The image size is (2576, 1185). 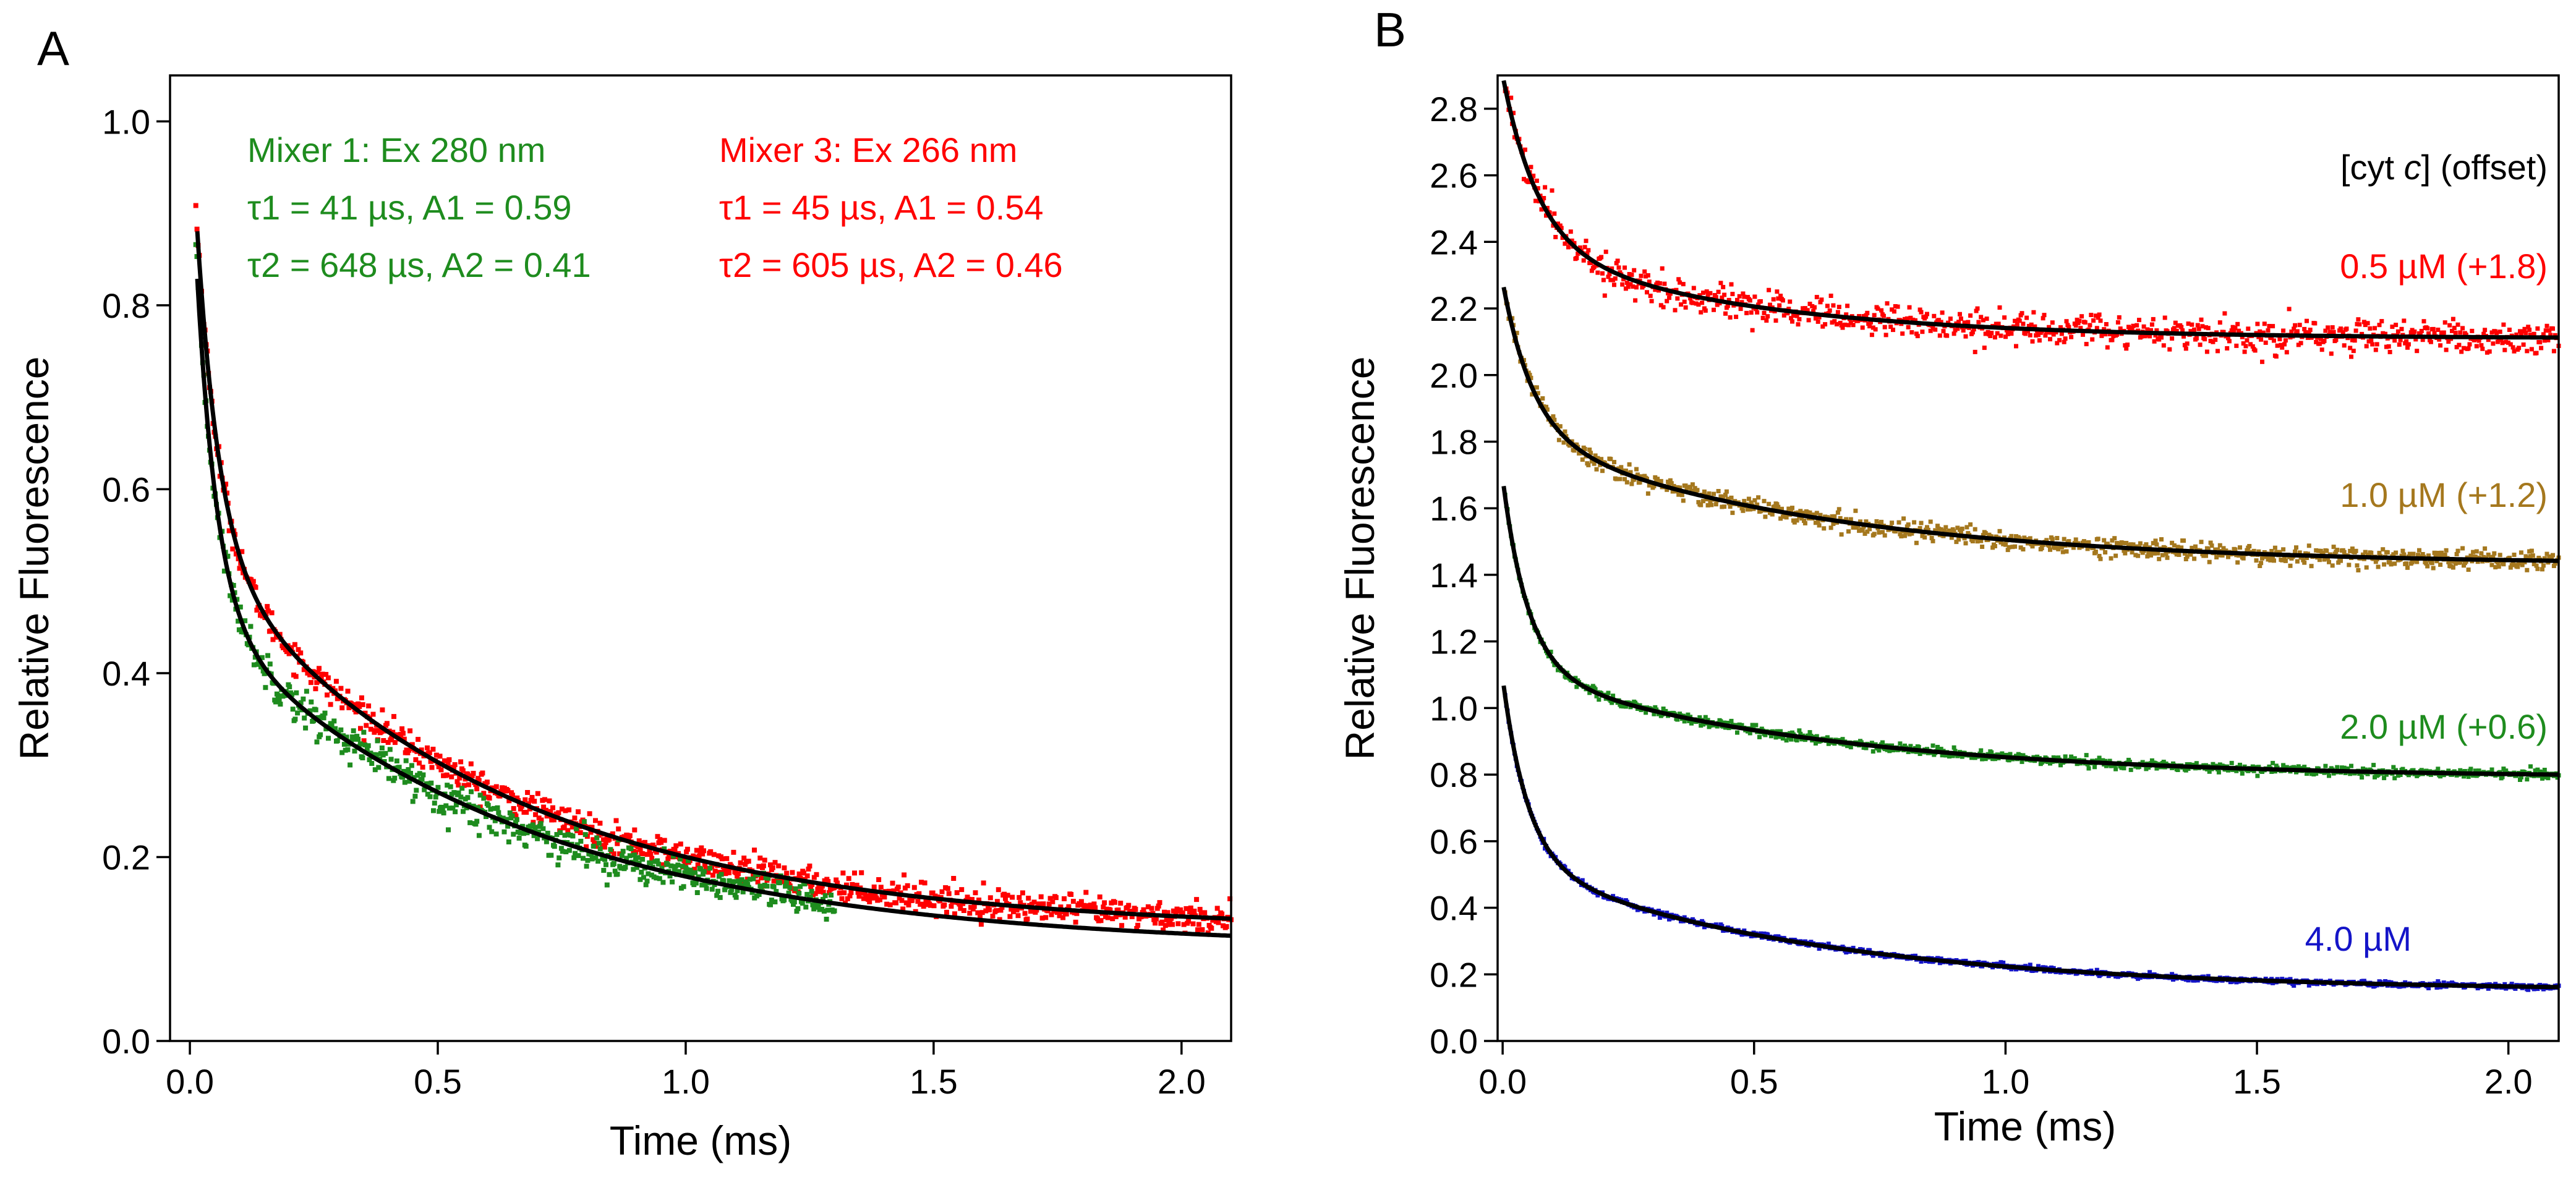 What do you see at coordinates (1454, 641) in the screenshot?
I see `panel-b-y-tick-label: 1.2` at bounding box center [1454, 641].